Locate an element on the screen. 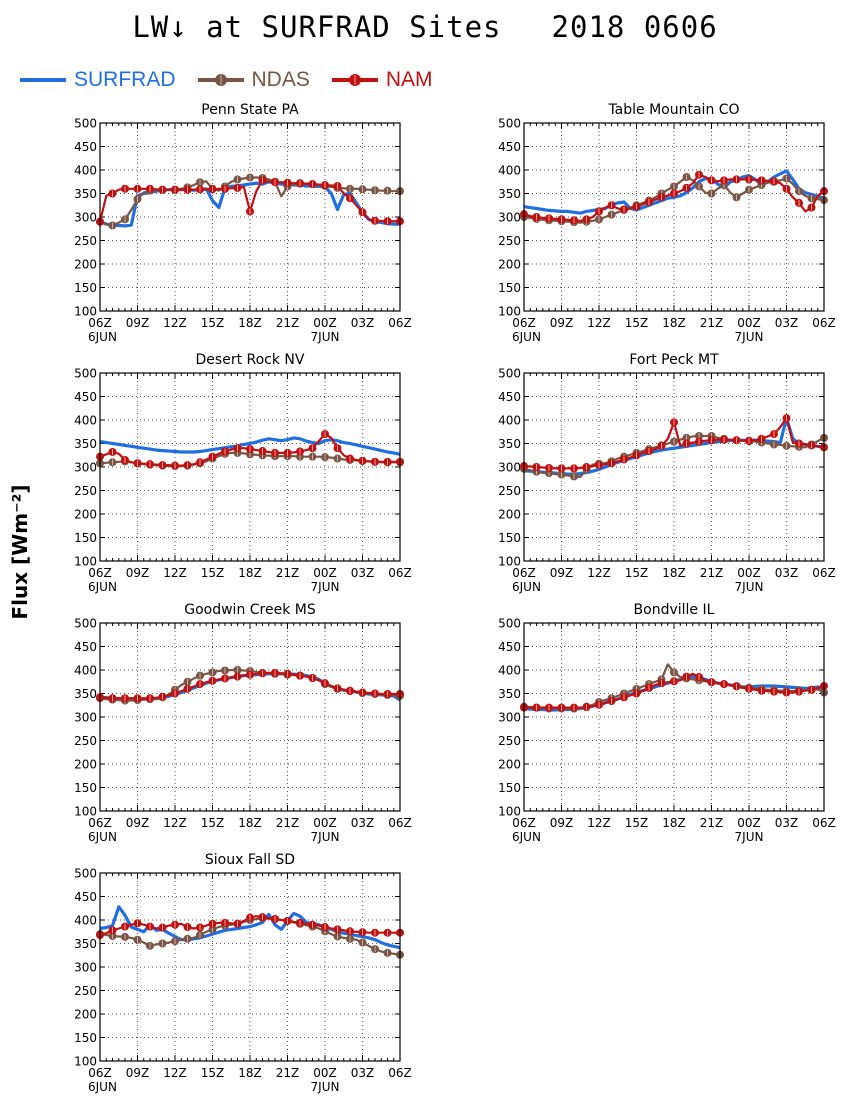  legend-label-ndas: NDAS is located at coordinates (280, 79).